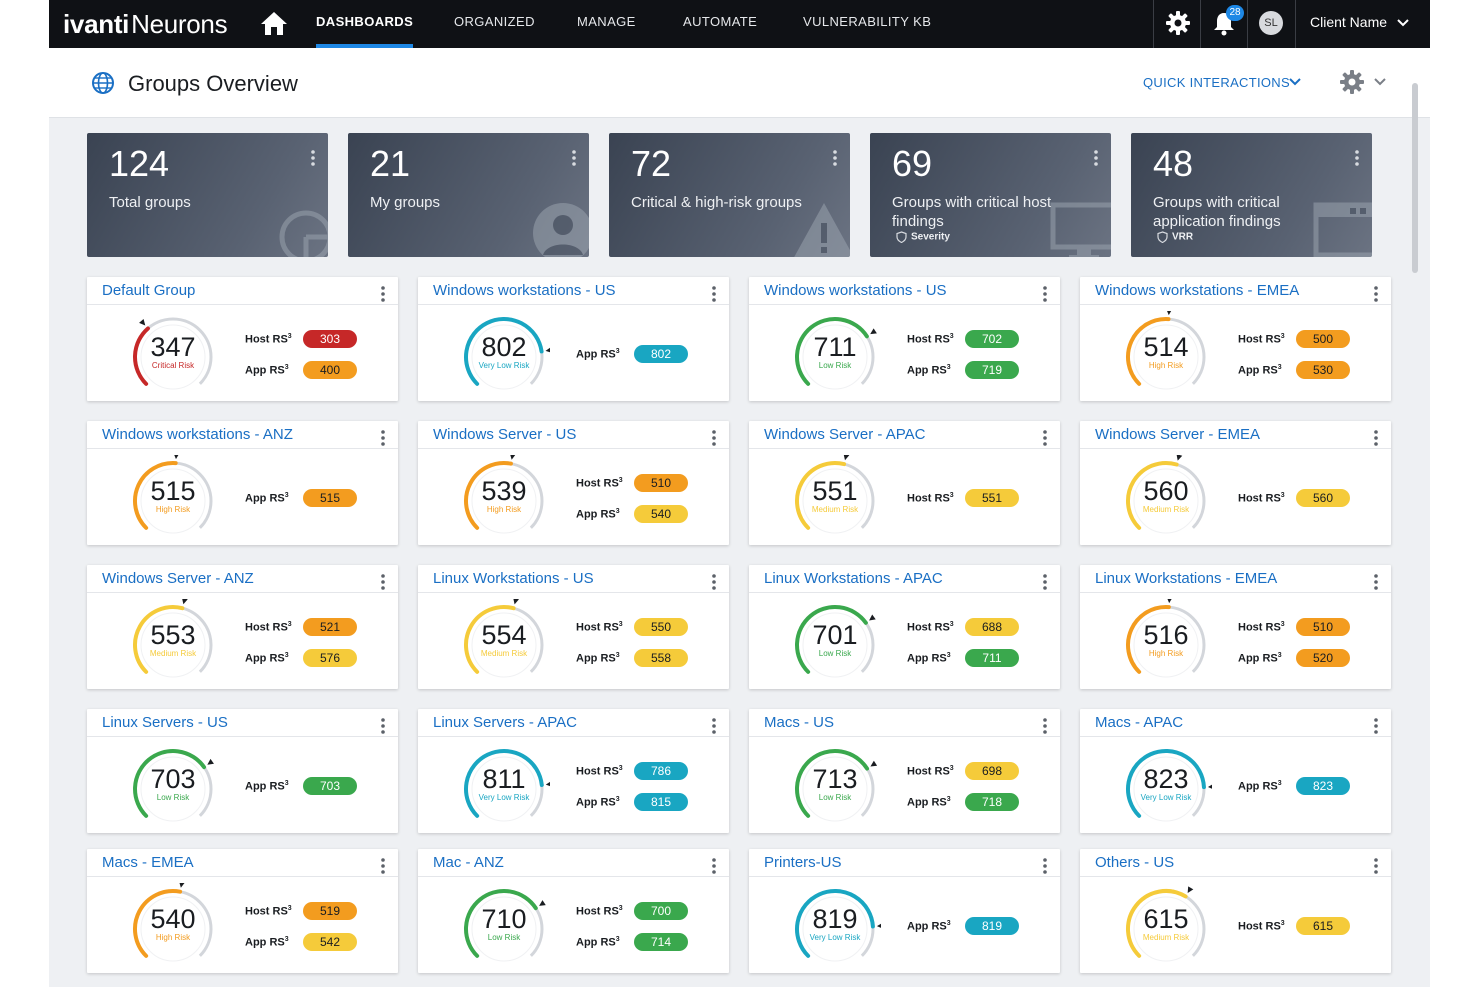 Image resolution: width=1480 pixels, height=987 pixels. What do you see at coordinates (207, 195) in the screenshot?
I see `summary-tile: 124 Total groups` at bounding box center [207, 195].